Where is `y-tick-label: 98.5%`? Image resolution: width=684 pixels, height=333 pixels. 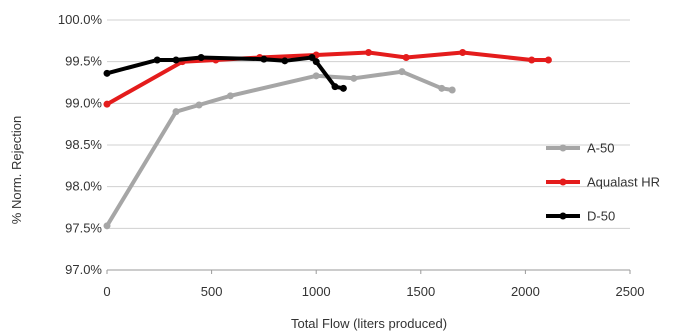
y-tick-label: 98.5% is located at coordinates (83, 144).